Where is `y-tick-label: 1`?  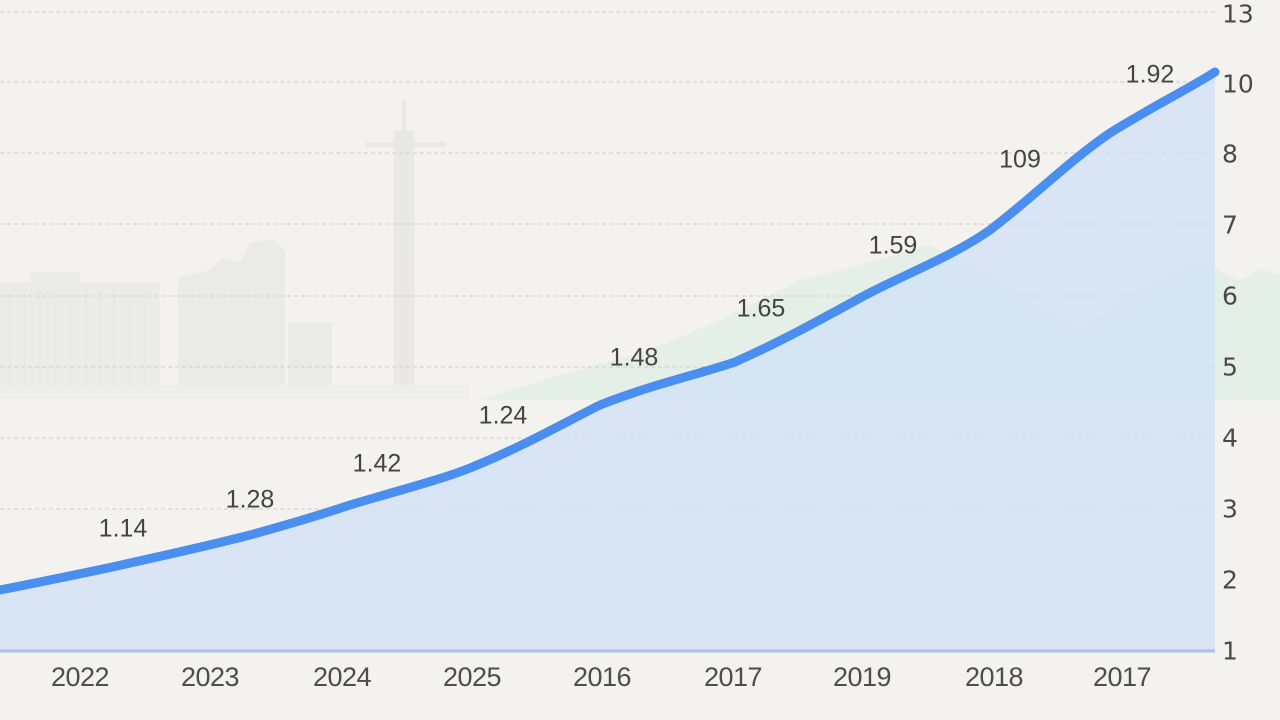 y-tick-label: 1 is located at coordinates (1230, 651).